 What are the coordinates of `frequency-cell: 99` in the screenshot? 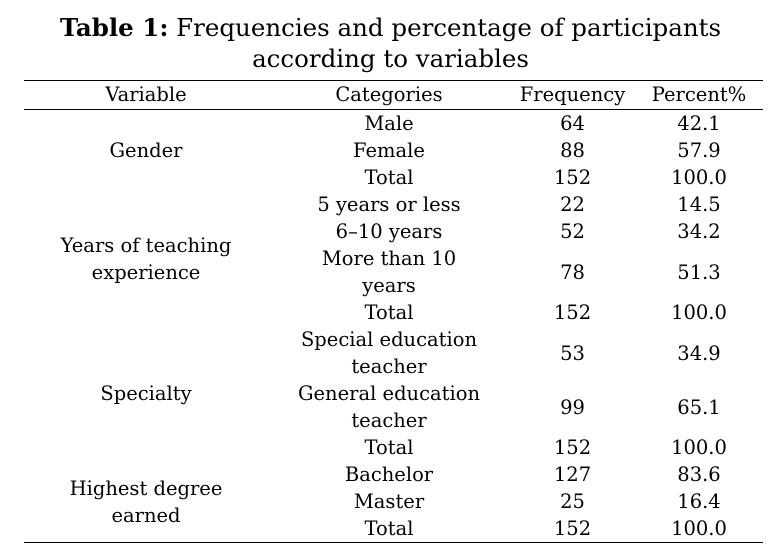 It's located at (572, 407).